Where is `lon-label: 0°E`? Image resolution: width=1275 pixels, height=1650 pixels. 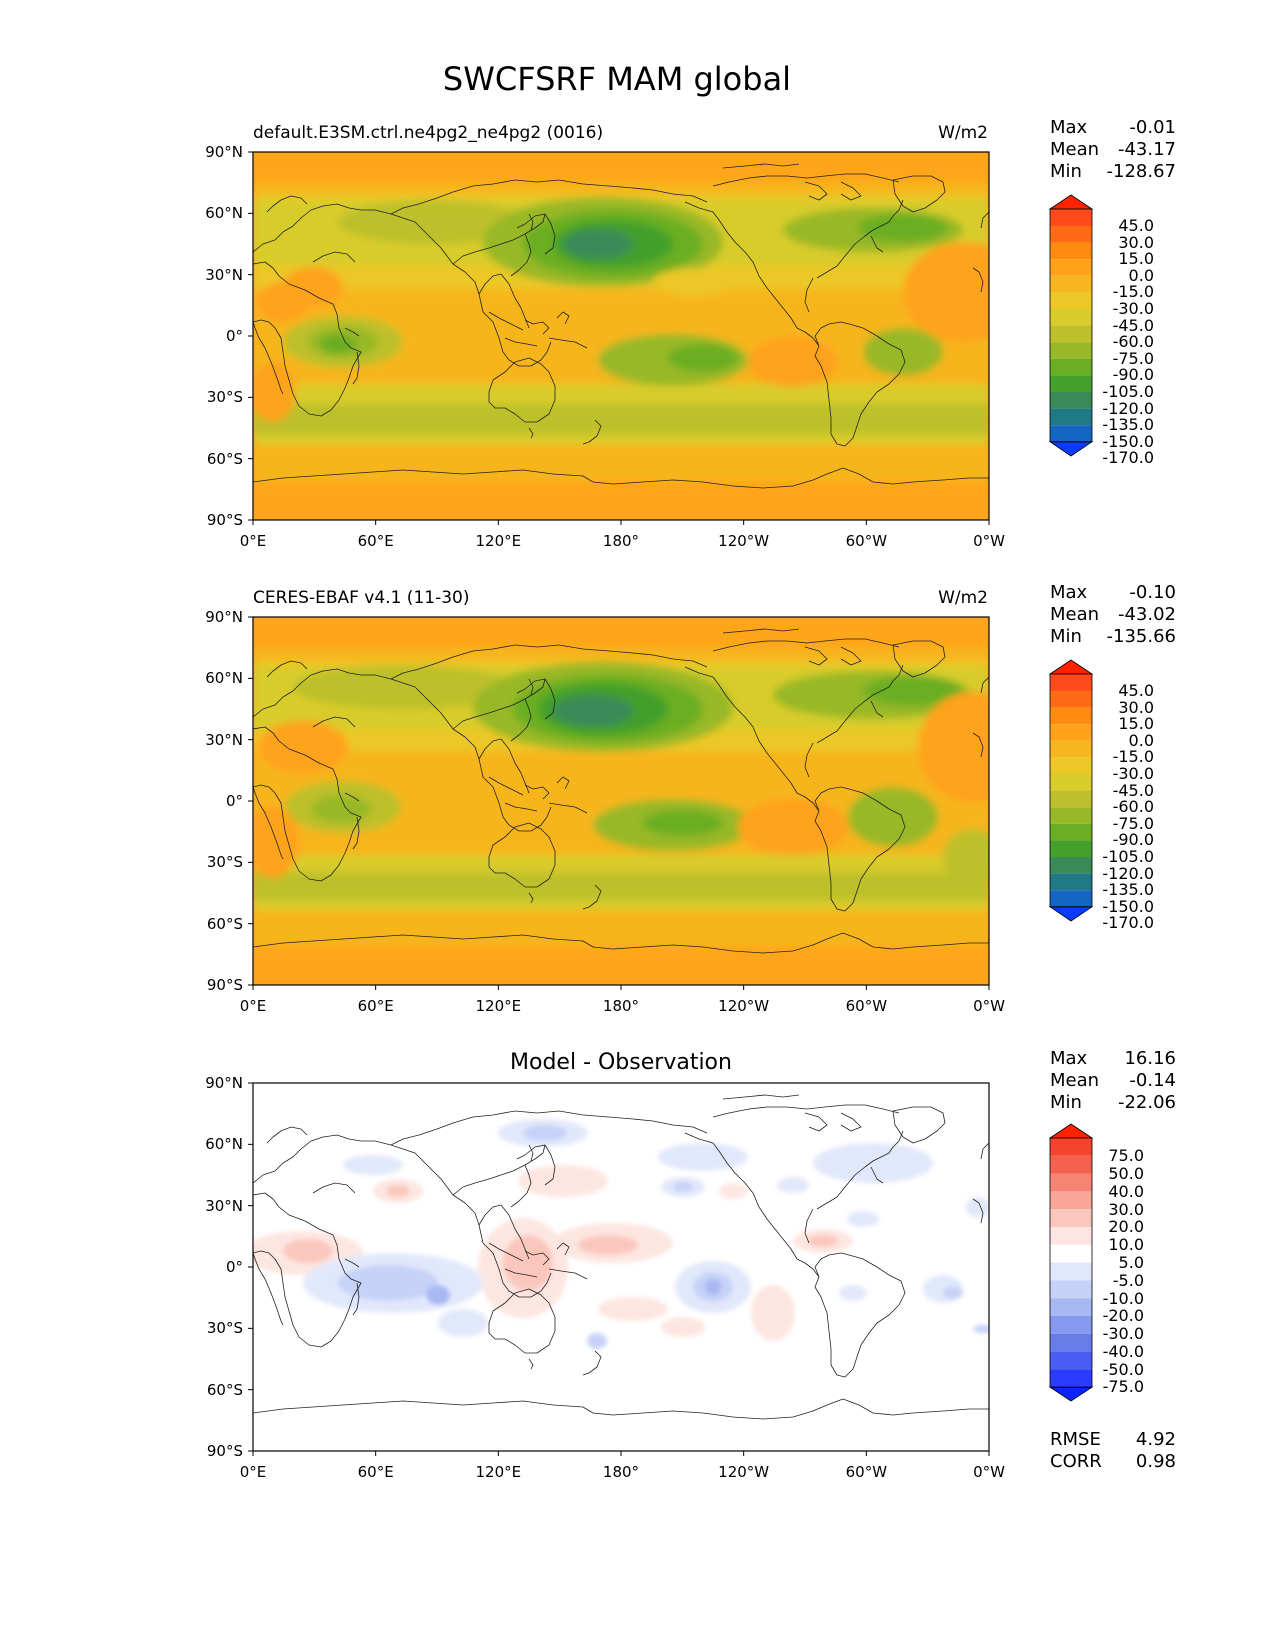 lon-label: 0°E is located at coordinates (253, 541).